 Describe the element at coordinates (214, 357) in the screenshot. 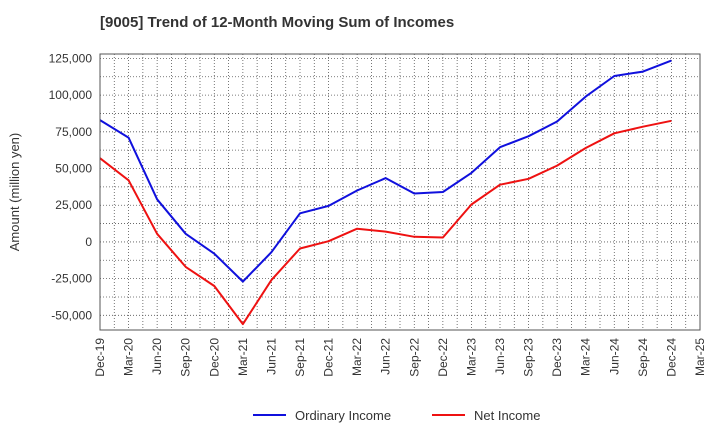

I see `x-tick-label: Dec-20` at that location.